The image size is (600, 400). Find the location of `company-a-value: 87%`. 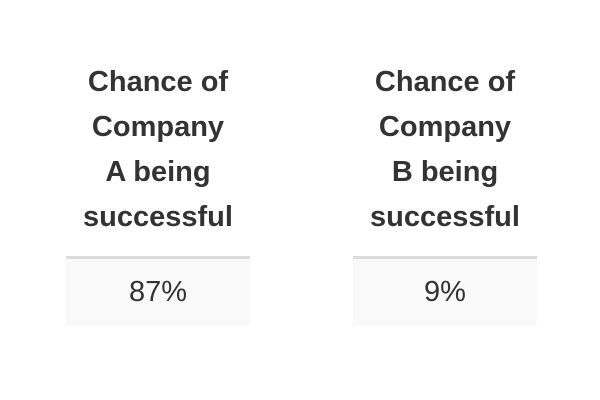

company-a-value: 87% is located at coordinates (158, 291).